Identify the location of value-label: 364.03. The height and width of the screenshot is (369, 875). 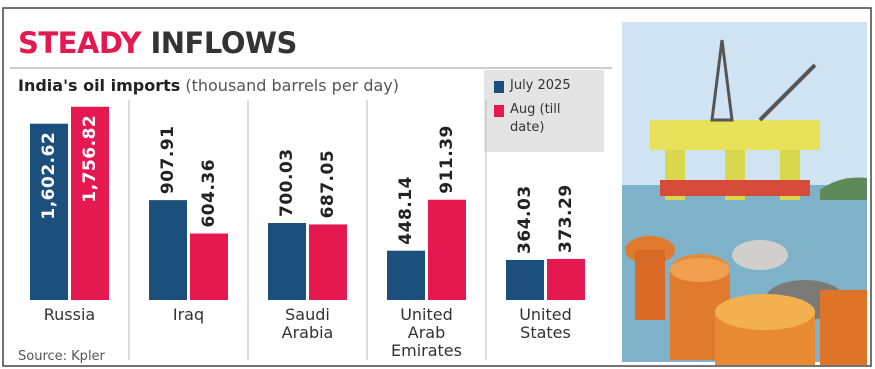
(525, 219).